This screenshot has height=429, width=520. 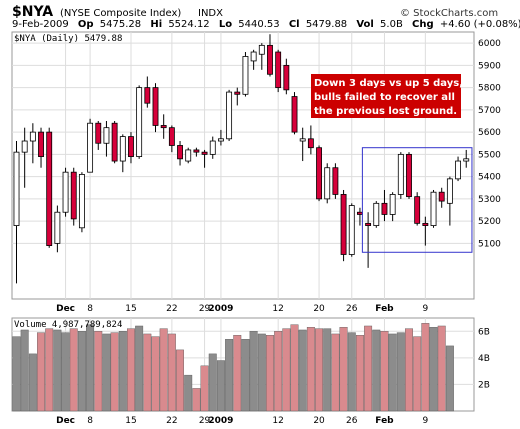 What do you see at coordinates (68, 325) in the screenshot?
I see `volume-panel-title: Volume 4,987,789,824` at bounding box center [68, 325].